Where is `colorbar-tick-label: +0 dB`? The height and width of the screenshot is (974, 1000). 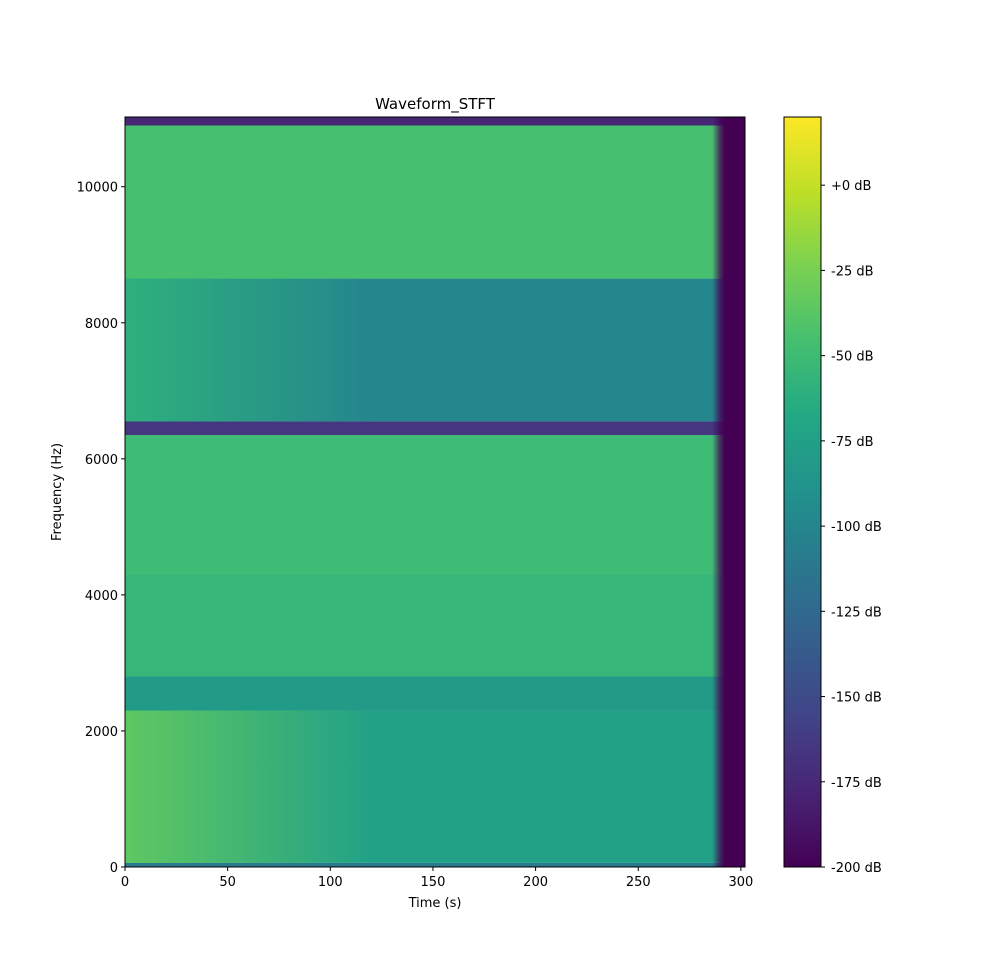
colorbar-tick-label: +0 dB is located at coordinates (851, 186).